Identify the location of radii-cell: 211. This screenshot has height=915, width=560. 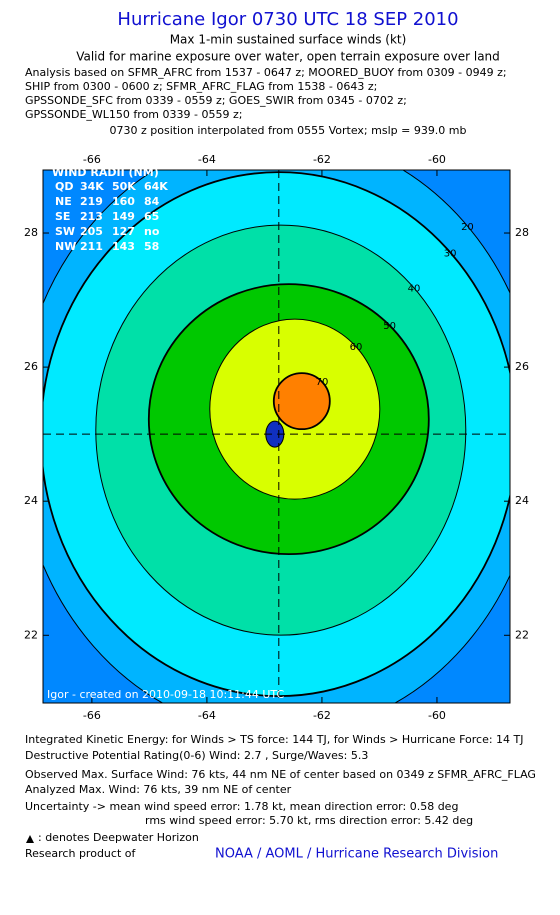
(91, 246).